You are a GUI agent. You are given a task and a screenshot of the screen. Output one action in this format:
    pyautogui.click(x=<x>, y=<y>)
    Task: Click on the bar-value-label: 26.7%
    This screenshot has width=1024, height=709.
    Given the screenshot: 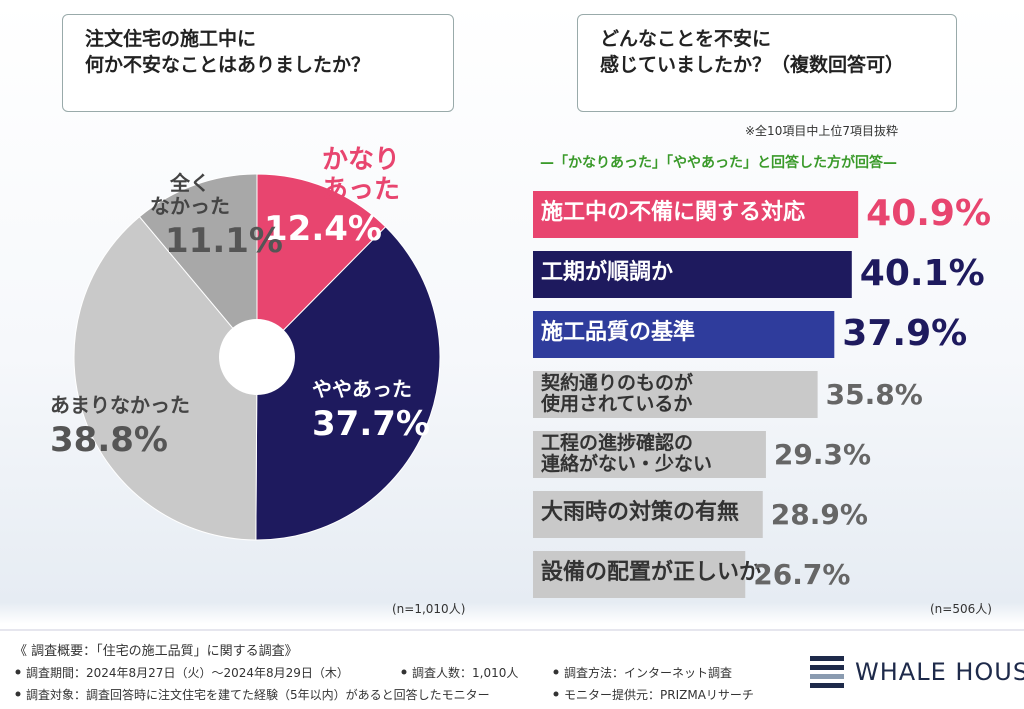 What is the action you would take?
    pyautogui.click(x=802, y=574)
    